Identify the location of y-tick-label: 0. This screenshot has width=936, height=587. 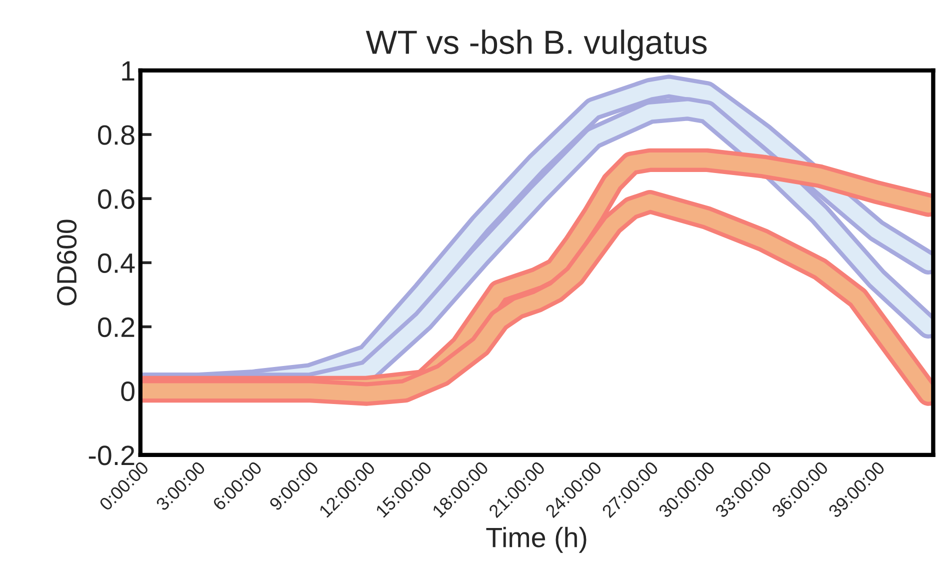
(127, 392).